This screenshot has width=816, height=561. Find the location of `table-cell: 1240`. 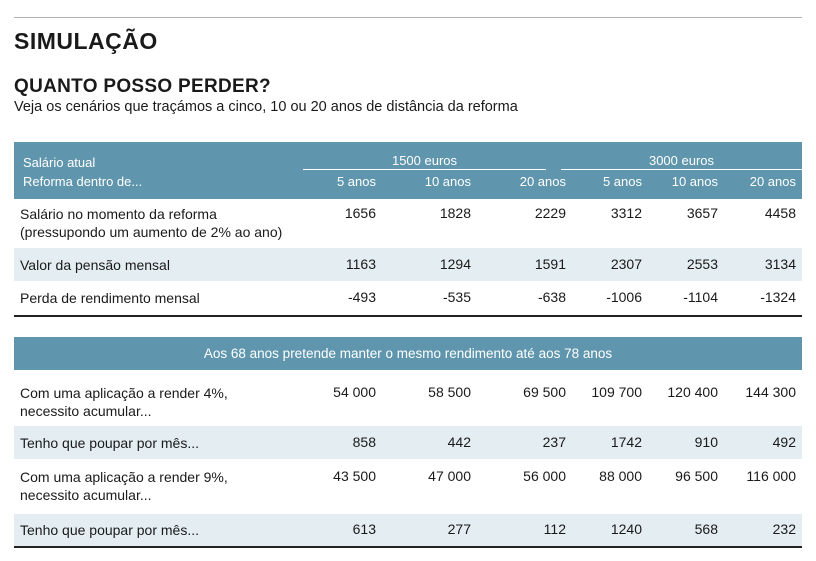

table-cell: 1240 is located at coordinates (626, 529).